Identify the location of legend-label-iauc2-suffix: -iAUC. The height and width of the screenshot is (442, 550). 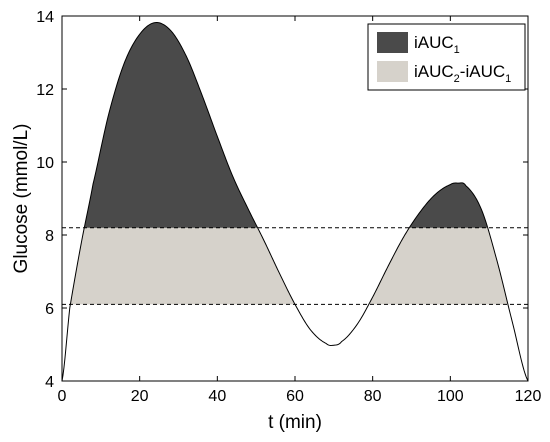
(482, 71).